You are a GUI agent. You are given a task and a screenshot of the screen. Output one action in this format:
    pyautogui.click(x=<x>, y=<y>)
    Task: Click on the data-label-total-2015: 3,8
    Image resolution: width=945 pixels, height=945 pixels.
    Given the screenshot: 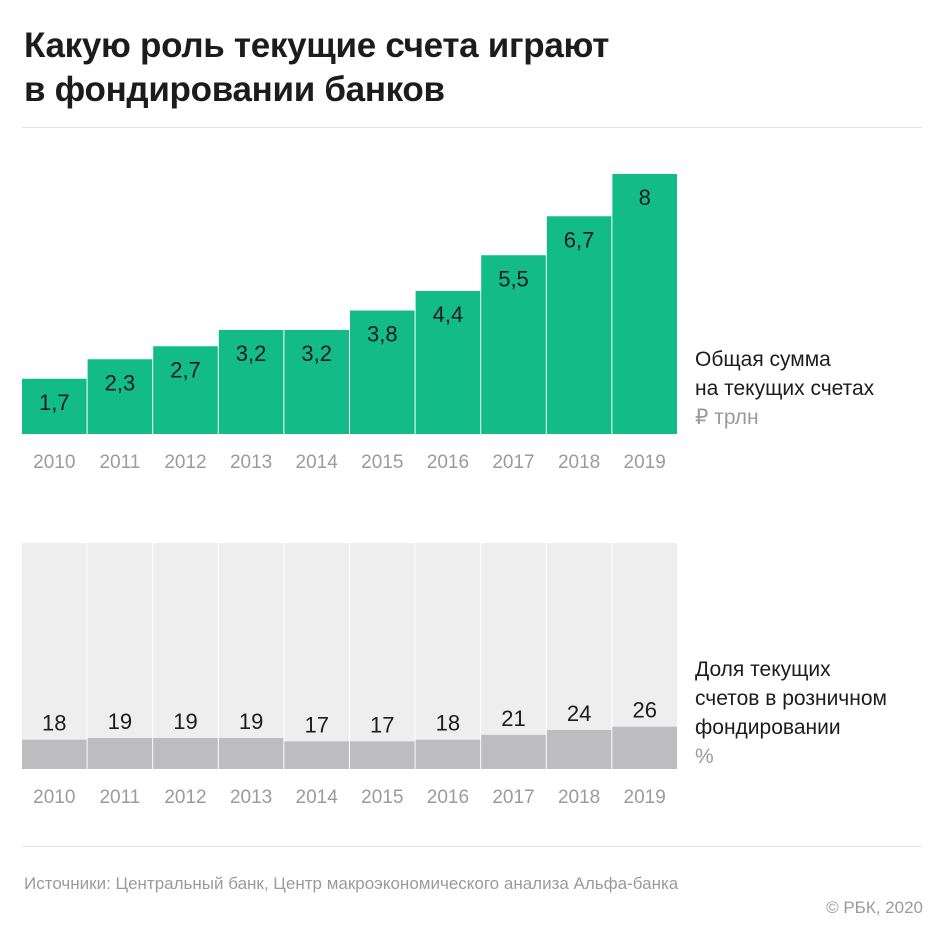 What is the action you would take?
    pyautogui.click(x=382, y=334)
    